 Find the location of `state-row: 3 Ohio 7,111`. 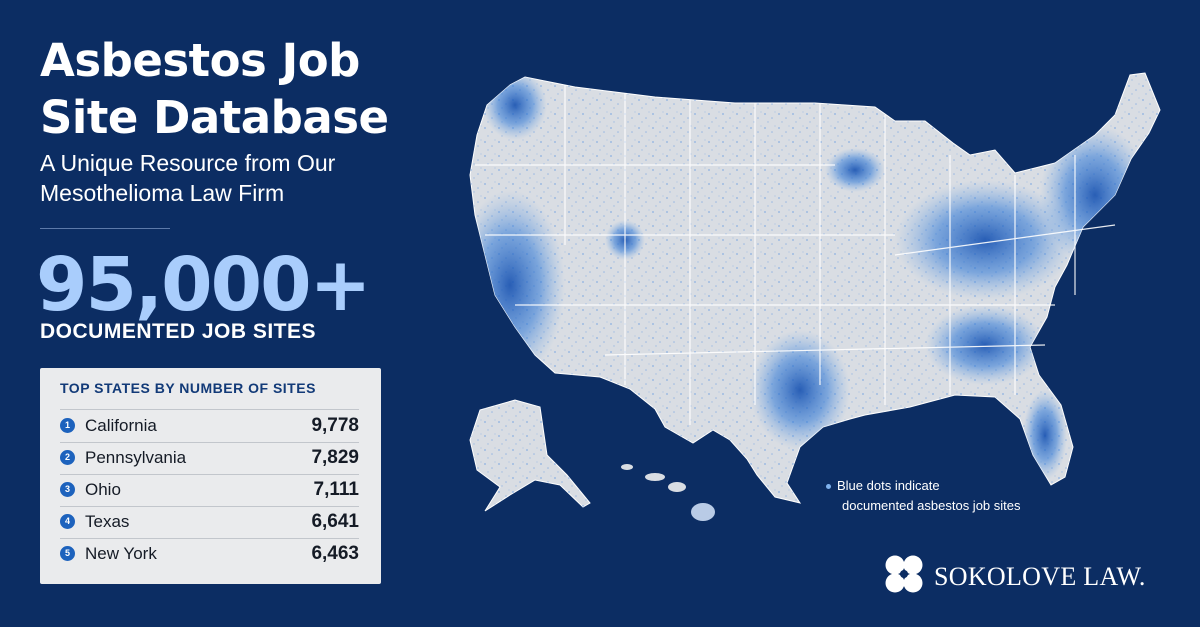

state-row: 3 Ohio 7,111 is located at coordinates (209, 490).